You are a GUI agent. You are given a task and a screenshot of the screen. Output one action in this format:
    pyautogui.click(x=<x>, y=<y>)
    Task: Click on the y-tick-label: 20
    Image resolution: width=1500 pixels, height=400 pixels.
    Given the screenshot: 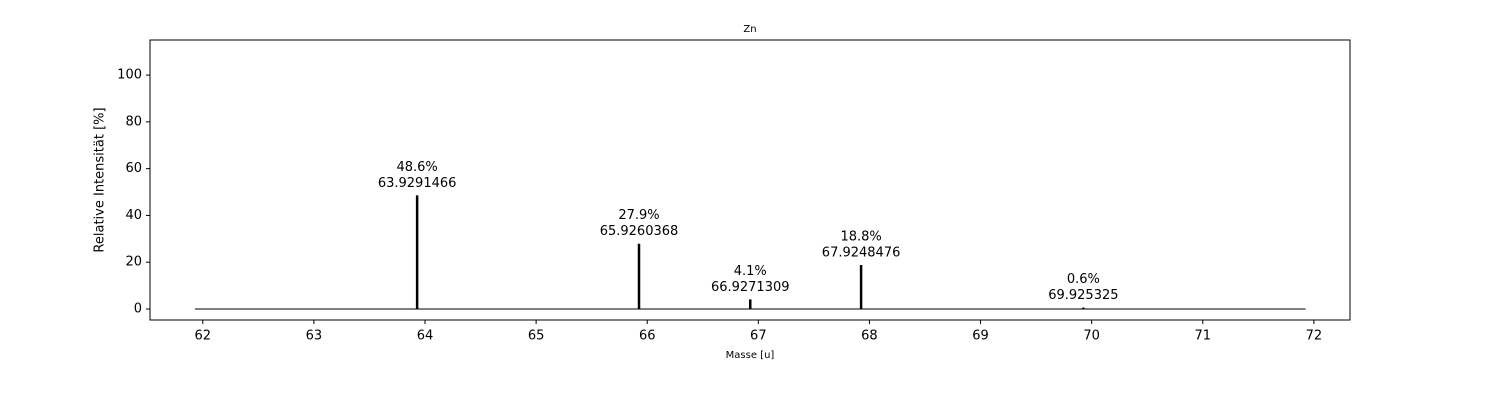 What is the action you would take?
    pyautogui.click(x=133, y=262)
    